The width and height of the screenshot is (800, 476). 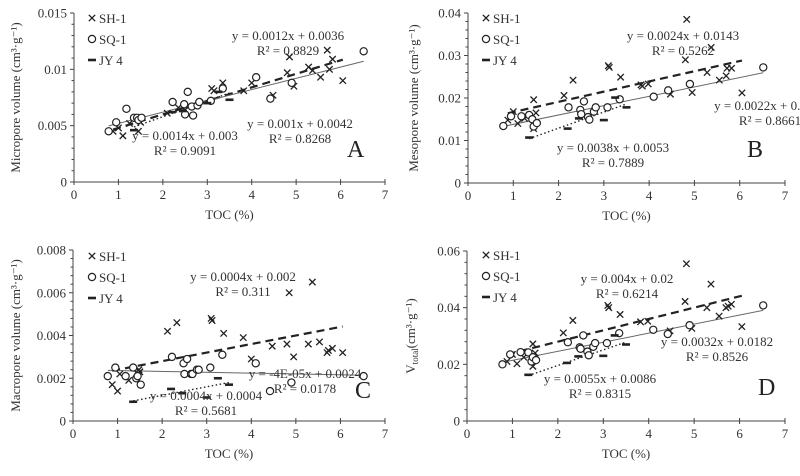 I want to click on legend: SH-1 SQ-1 JY 4, so click(x=106, y=277).